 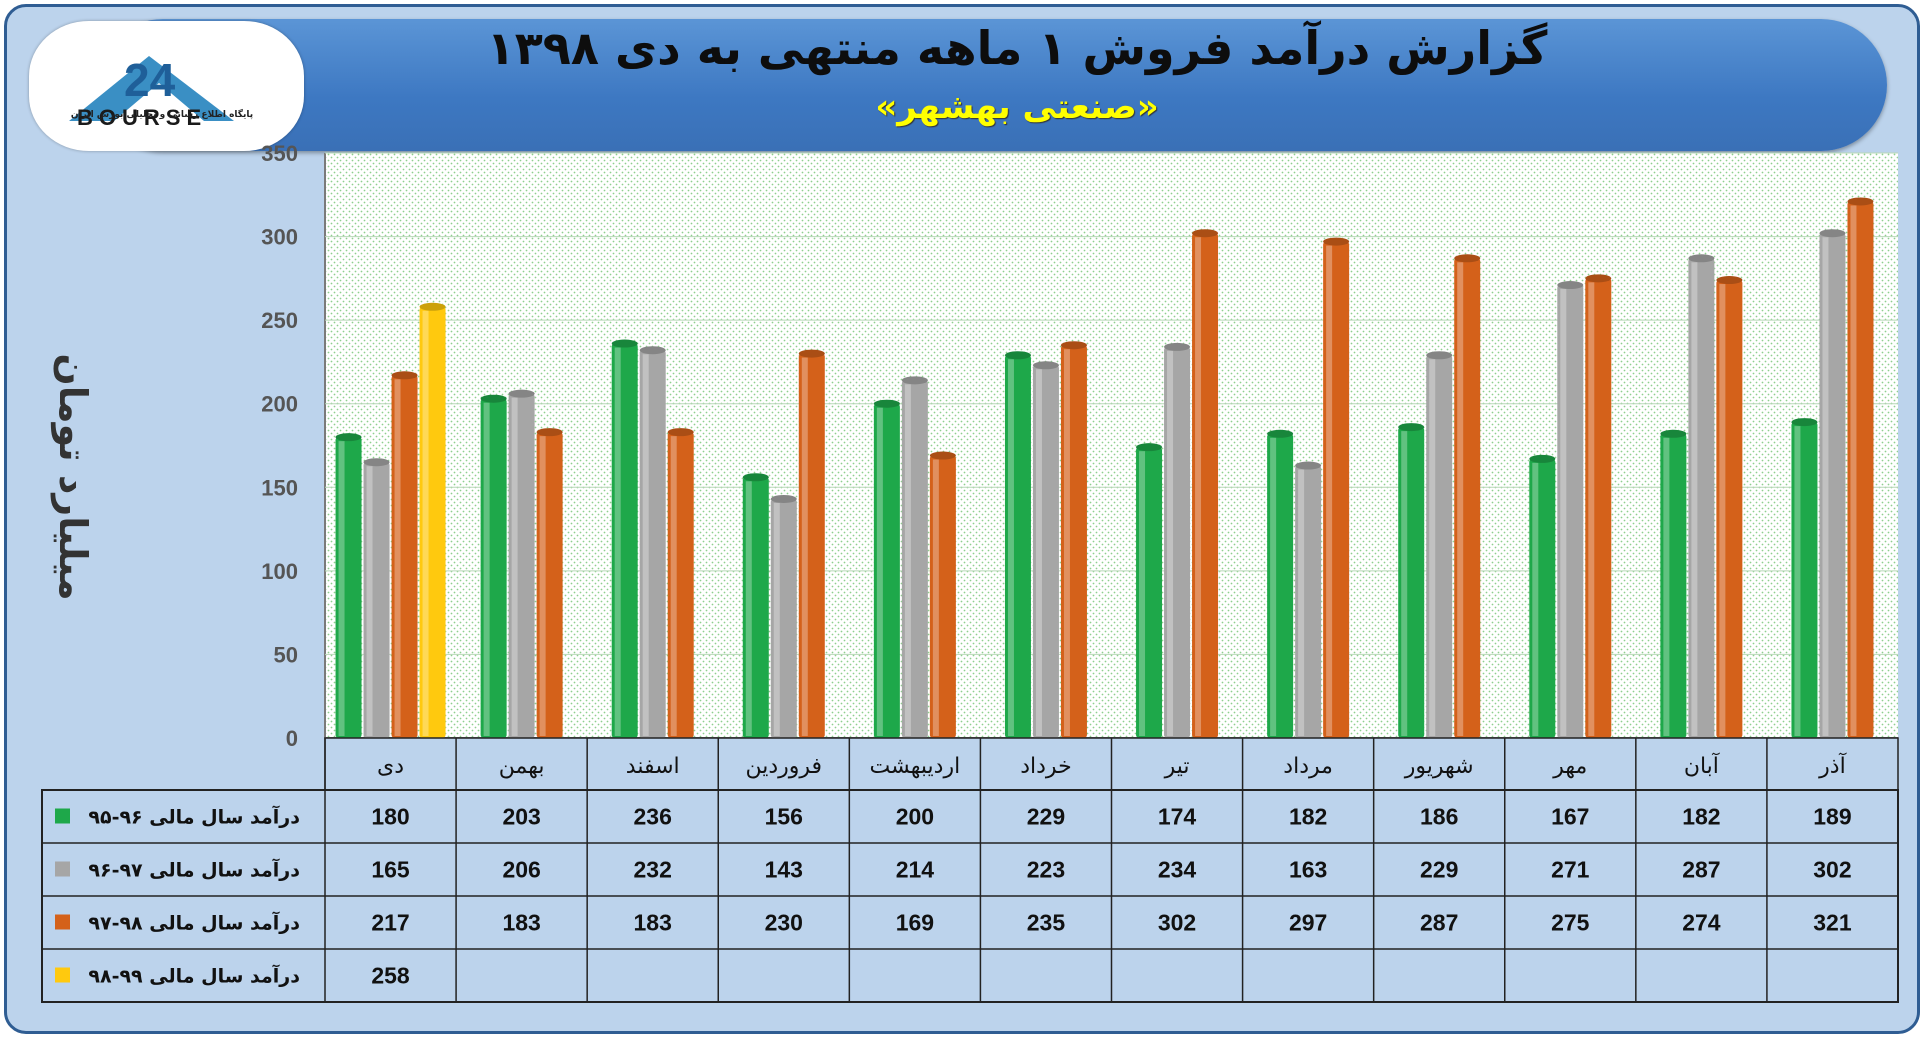 I want to click on data-label: 163, so click(x=1308, y=870).